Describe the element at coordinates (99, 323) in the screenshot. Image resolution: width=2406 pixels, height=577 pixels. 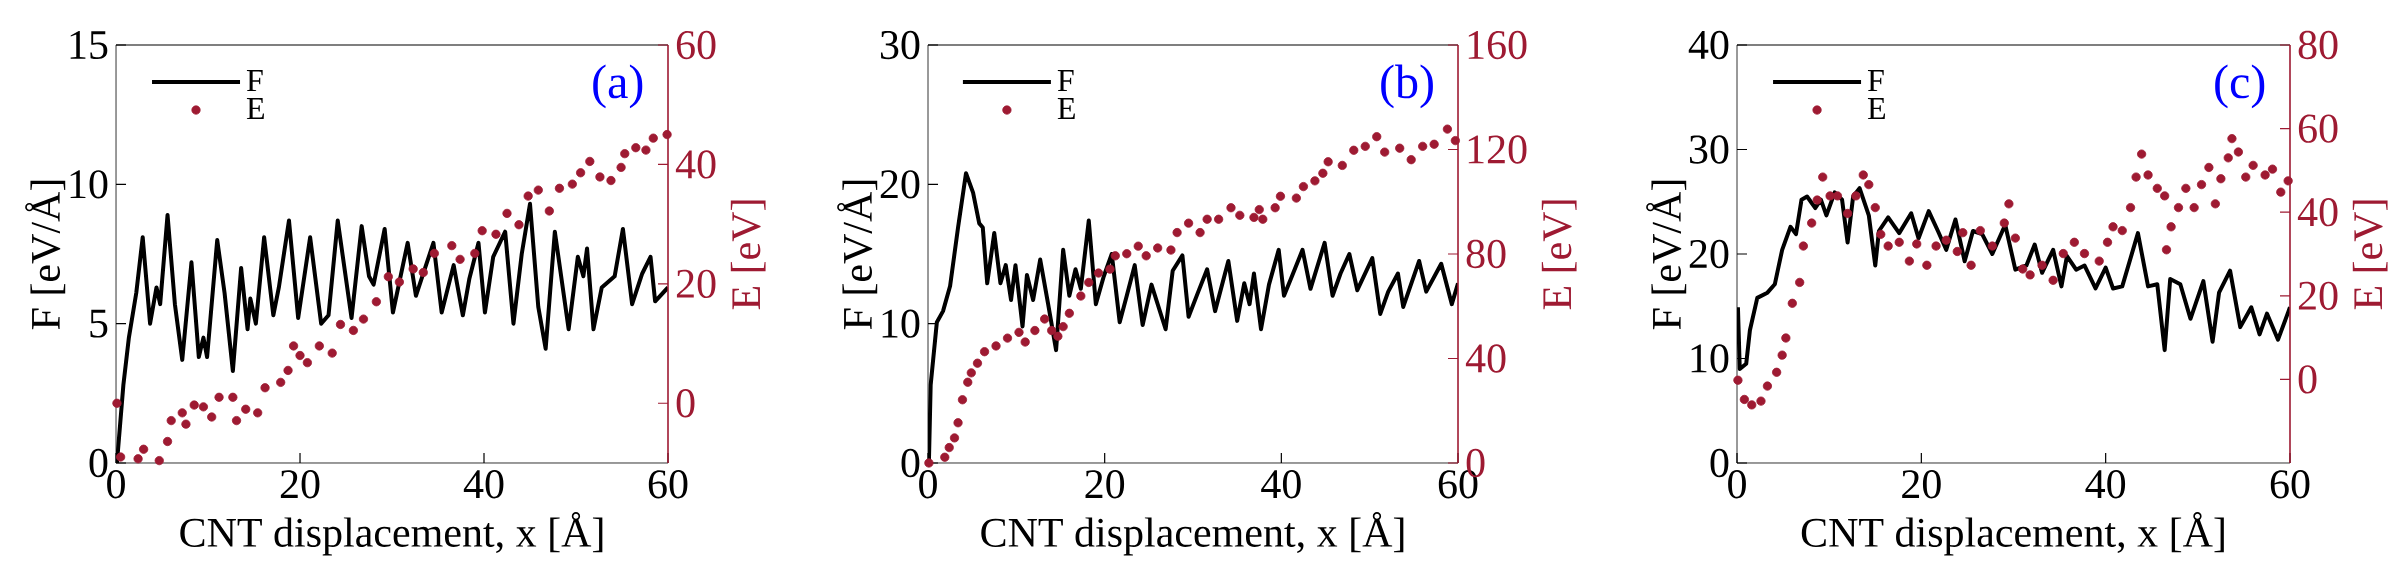
I see `y-tick-label: 5` at that location.